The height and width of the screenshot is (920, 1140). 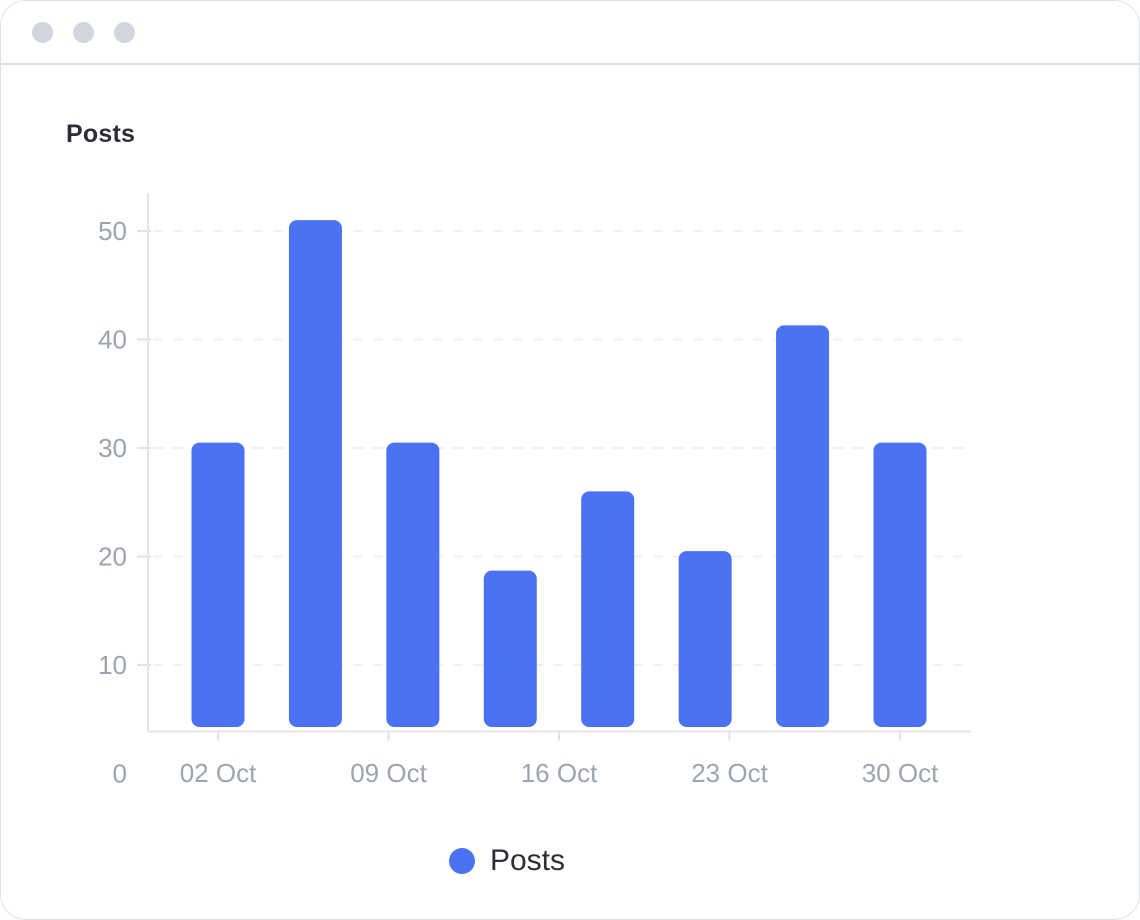 What do you see at coordinates (218, 773) in the screenshot?
I see `x-axis-label: 02 Oct` at bounding box center [218, 773].